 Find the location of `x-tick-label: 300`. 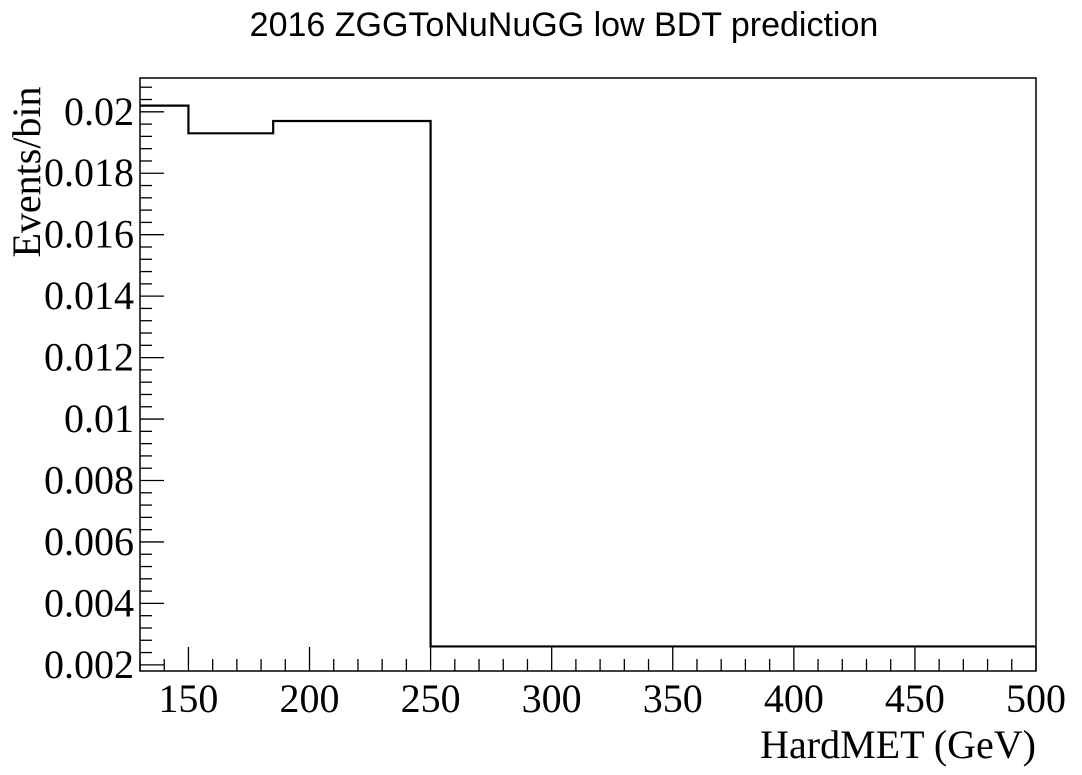

x-tick-label: 300 is located at coordinates (552, 698).